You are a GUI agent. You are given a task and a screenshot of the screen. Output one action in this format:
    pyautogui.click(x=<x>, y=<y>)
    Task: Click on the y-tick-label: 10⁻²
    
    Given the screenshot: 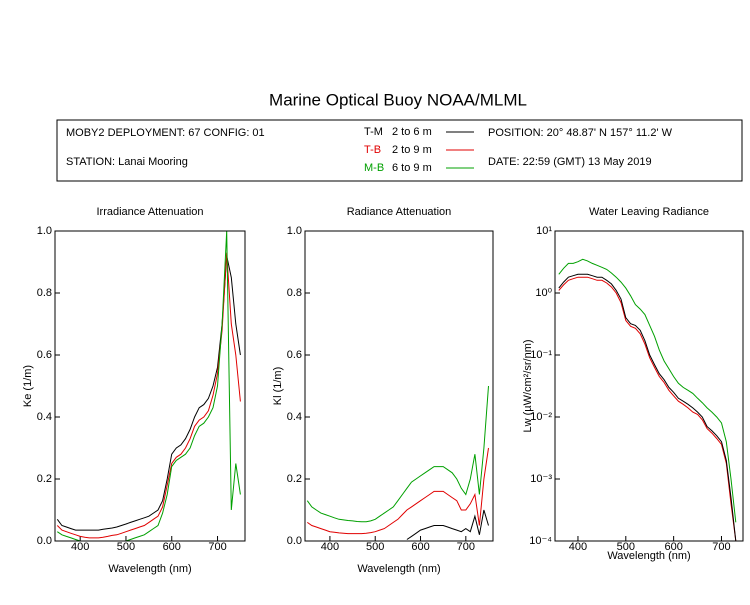 What is the action you would take?
    pyautogui.click(x=541, y=417)
    